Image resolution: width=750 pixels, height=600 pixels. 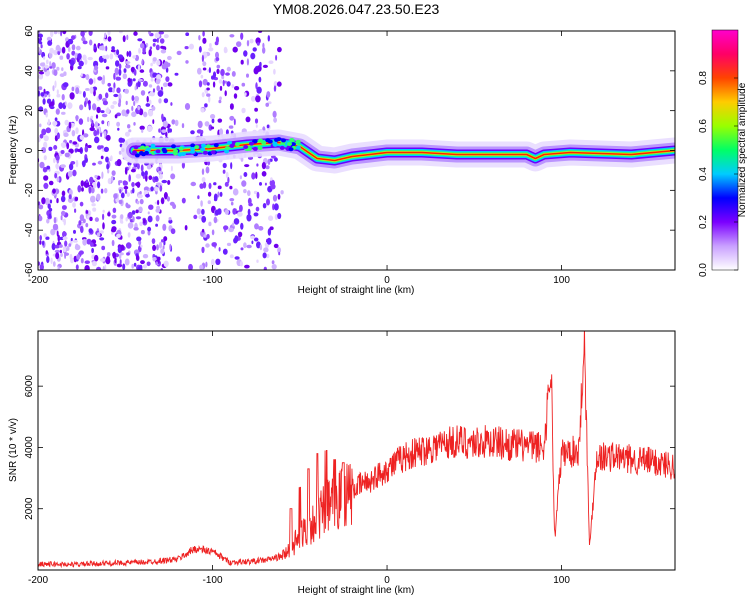 What do you see at coordinates (213, 580) in the screenshot?
I see `snr-x-tick-label: -100` at bounding box center [213, 580].